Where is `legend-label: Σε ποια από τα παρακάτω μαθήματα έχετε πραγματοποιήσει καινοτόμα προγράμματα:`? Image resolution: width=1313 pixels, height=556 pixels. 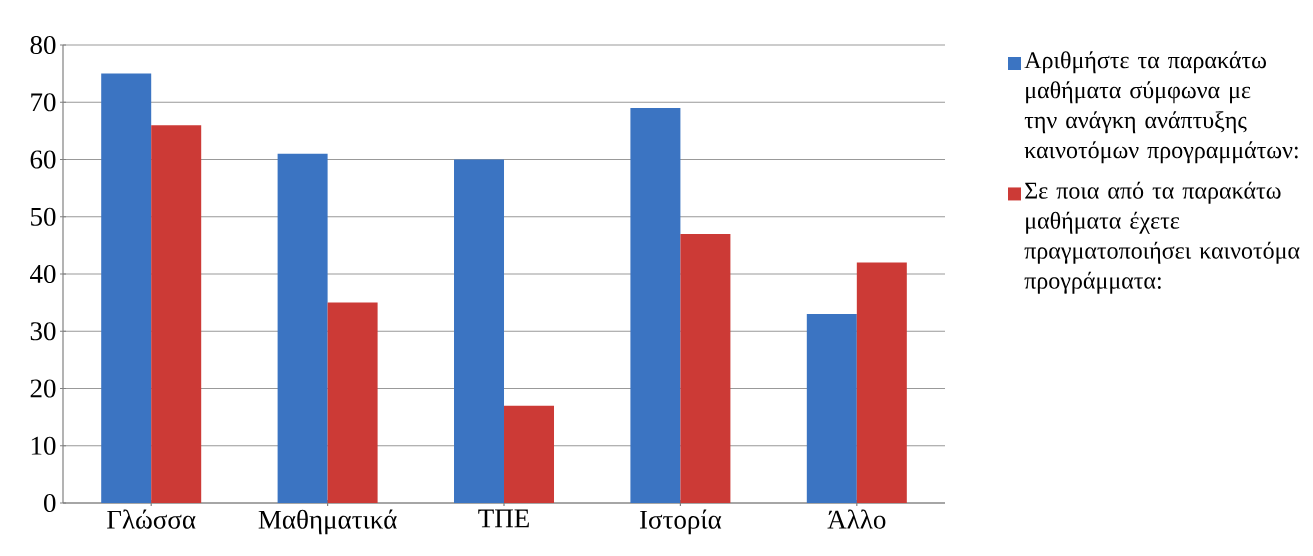
legend-label: Σε ποια από τα παρακάτω μαθήματα έχετε πραγματοποιήσει καινοτόμα προγράμματα: is located at coordinates (1162, 237).